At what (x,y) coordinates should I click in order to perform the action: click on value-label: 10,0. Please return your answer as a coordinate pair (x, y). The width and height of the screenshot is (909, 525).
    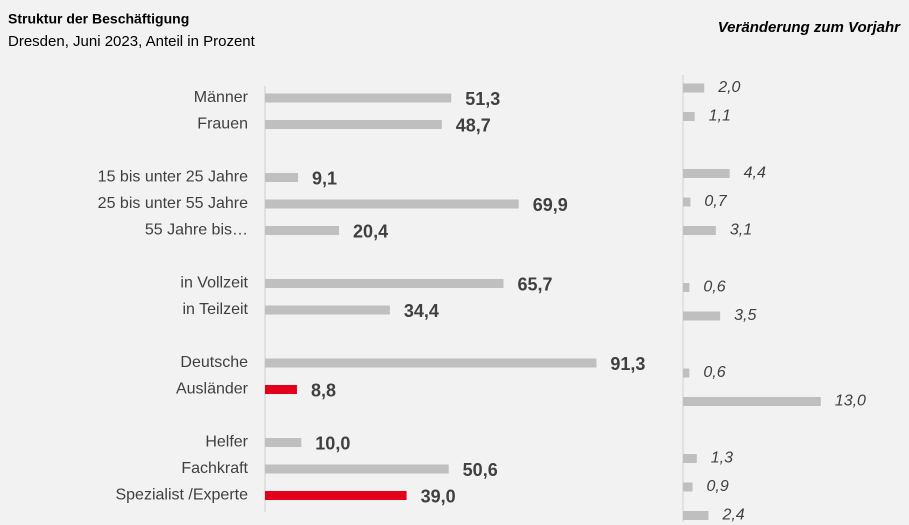
    Looking at the image, I should click on (332, 443).